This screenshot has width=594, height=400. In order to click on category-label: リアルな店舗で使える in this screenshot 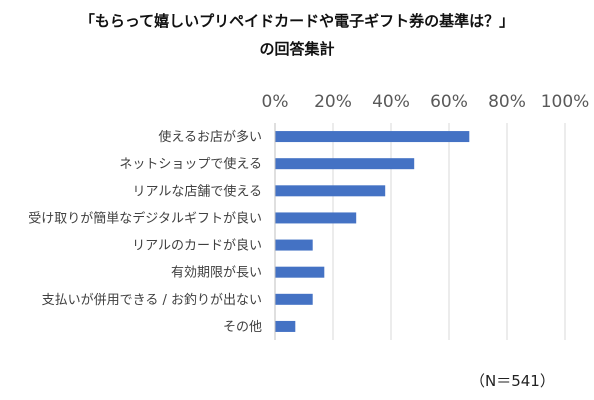, I will do `click(197, 191)`.